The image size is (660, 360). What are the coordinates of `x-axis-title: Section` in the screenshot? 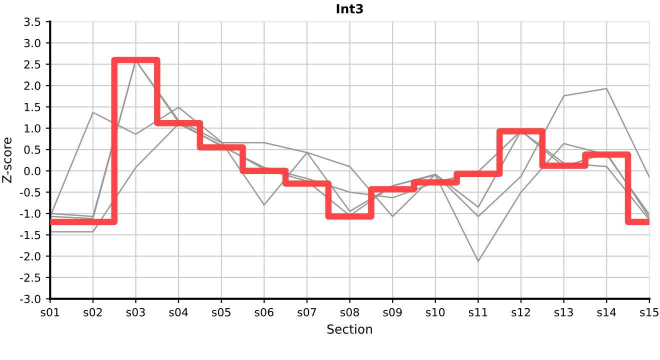 It's located at (349, 329).